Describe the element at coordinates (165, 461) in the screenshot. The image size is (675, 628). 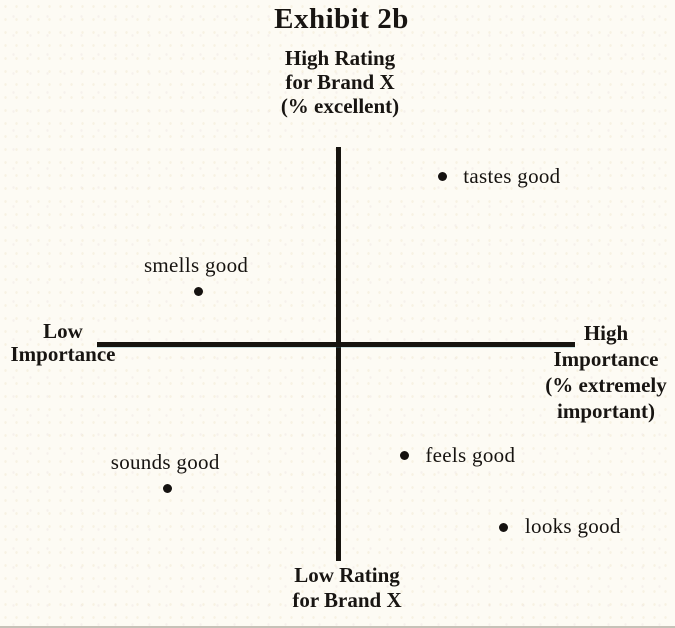
I see `data-point-label: sounds good` at that location.